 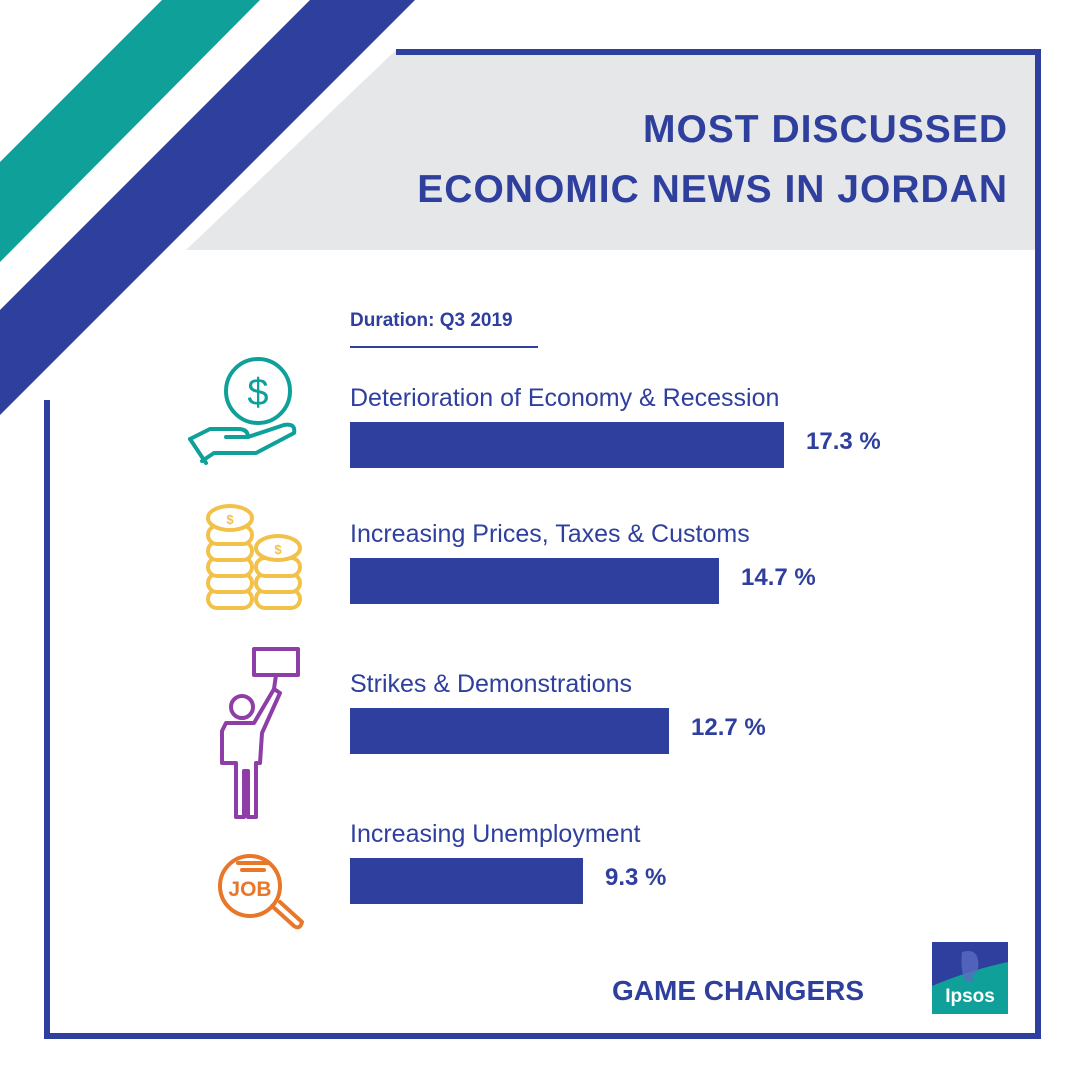 I want to click on bar-label: Increasing Prices, Taxes & Customs, so click(x=550, y=534).